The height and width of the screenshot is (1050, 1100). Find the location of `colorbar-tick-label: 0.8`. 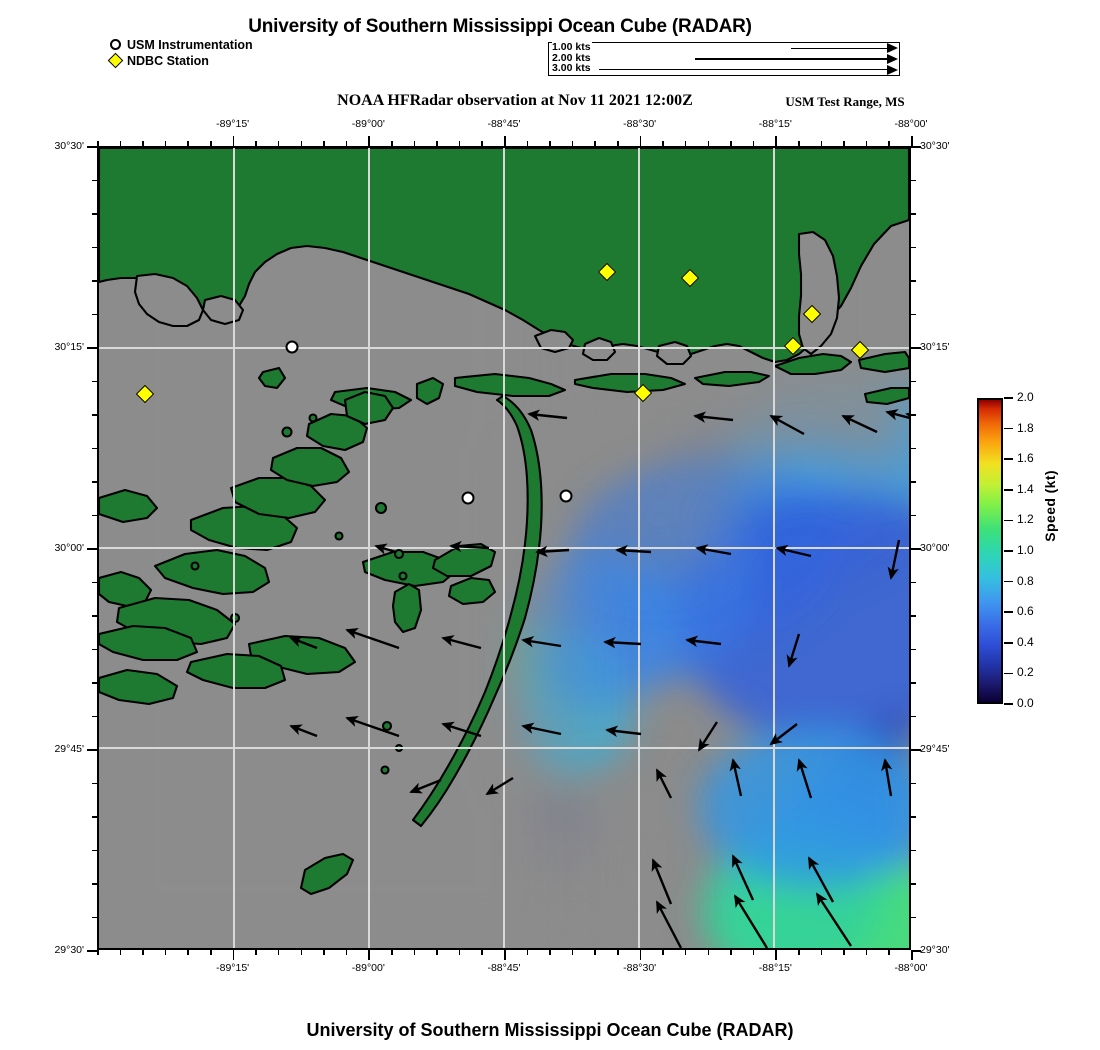

colorbar-tick-label: 0.8 is located at coordinates (1025, 580).